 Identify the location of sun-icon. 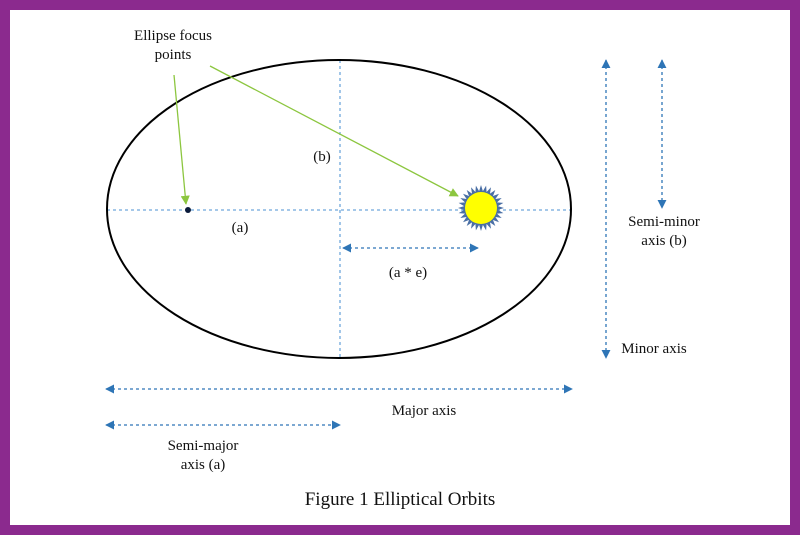
(481, 208).